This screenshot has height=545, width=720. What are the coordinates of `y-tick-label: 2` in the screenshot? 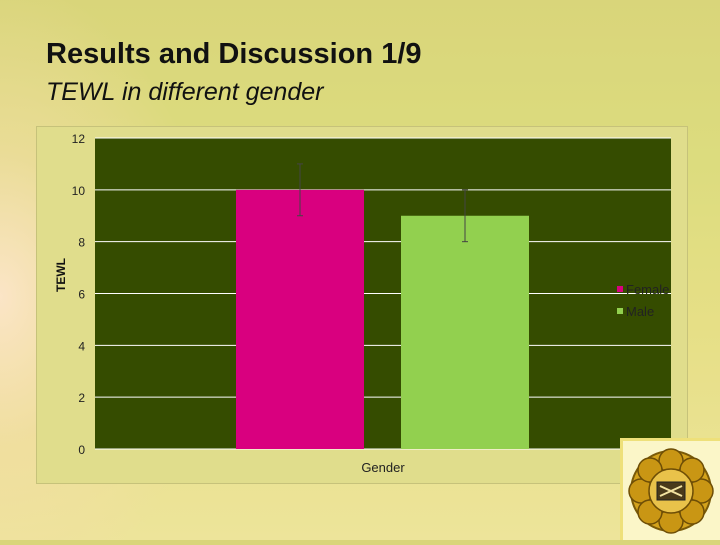 It's located at (81, 398).